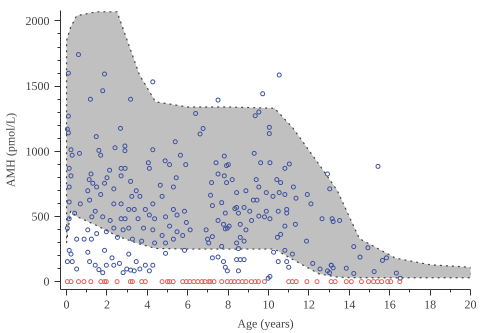 Image resolution: width=488 pixels, height=333 pixels. Describe the element at coordinates (268, 305) in the screenshot. I see `x-tick-label: 10` at that location.